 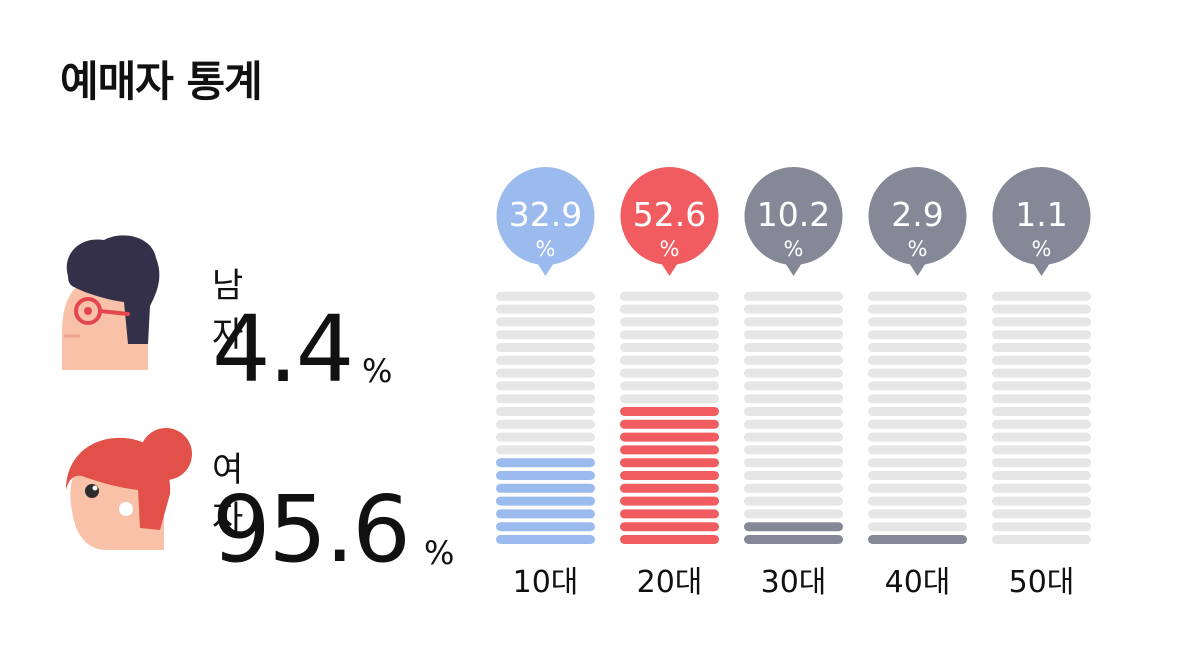 What do you see at coordinates (1041, 383) in the screenshot?
I see `age-column-5: 1.1% 50대` at bounding box center [1041, 383].